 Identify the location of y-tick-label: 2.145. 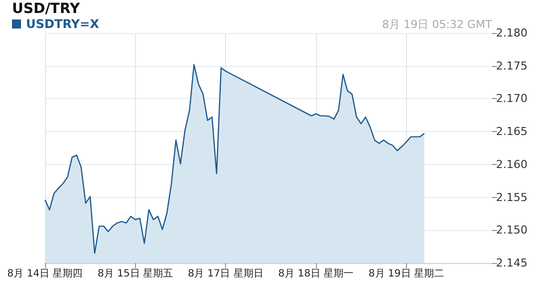
(512, 263).